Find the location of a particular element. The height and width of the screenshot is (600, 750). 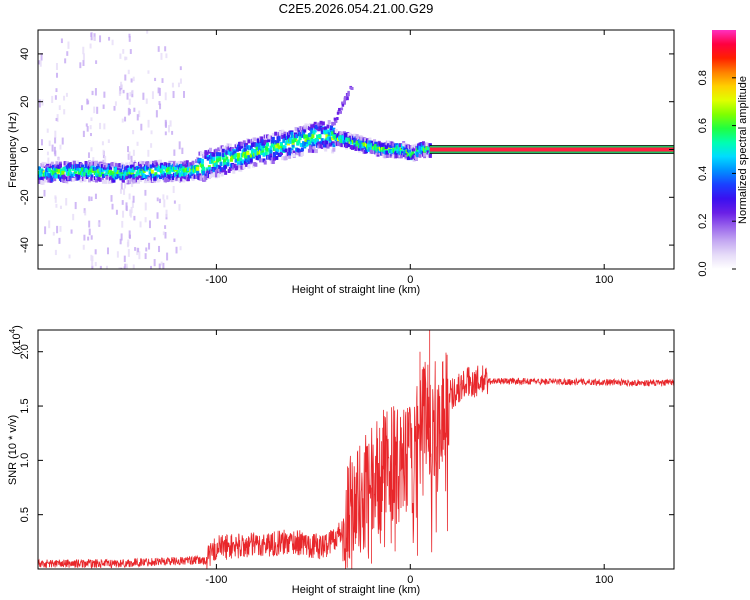

bottom-x-axis-label: Height of straight line (km) is located at coordinates (356, 590).